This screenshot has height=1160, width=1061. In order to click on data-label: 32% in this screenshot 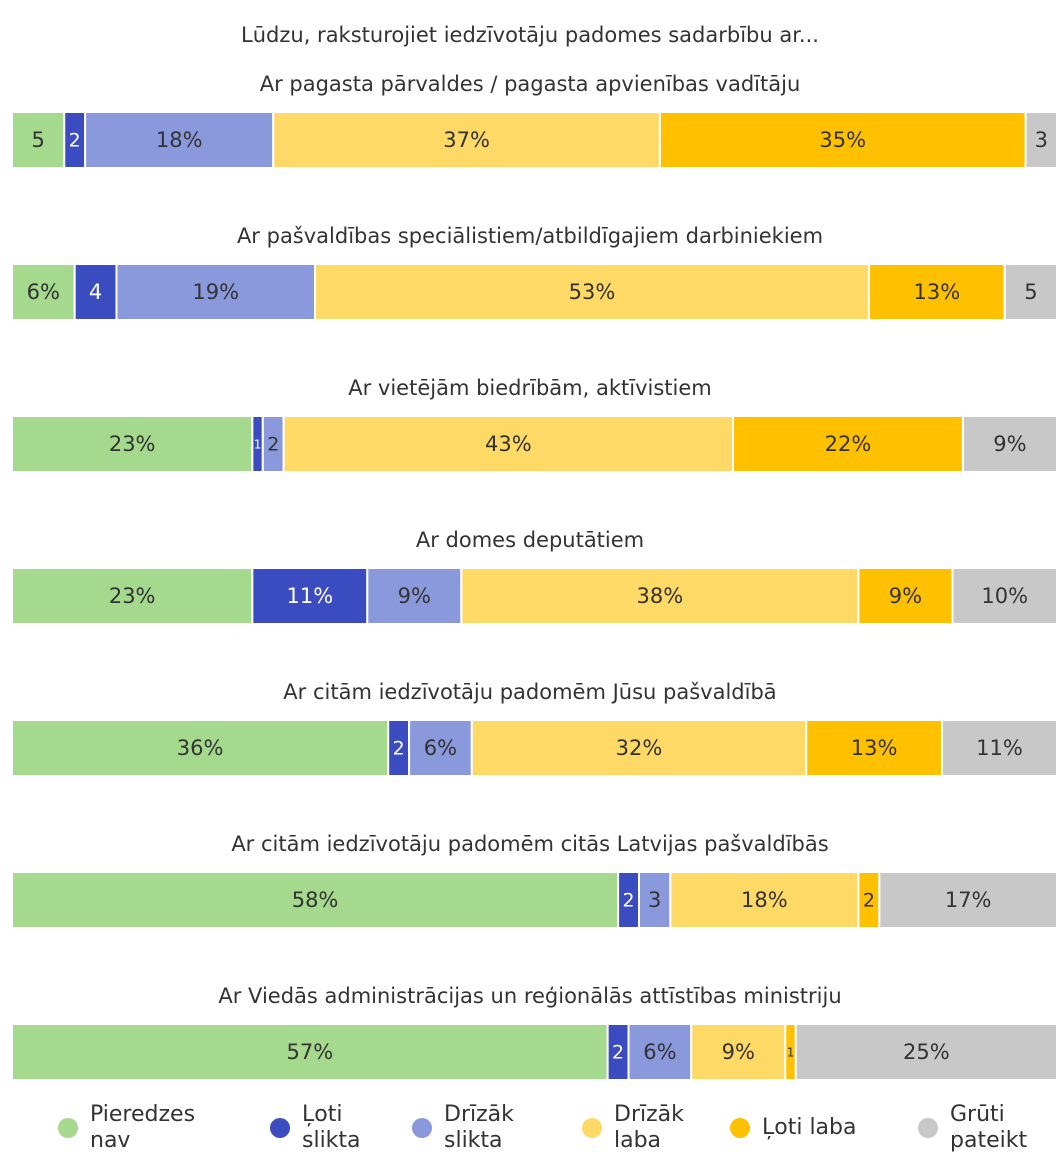, I will do `click(639, 748)`.